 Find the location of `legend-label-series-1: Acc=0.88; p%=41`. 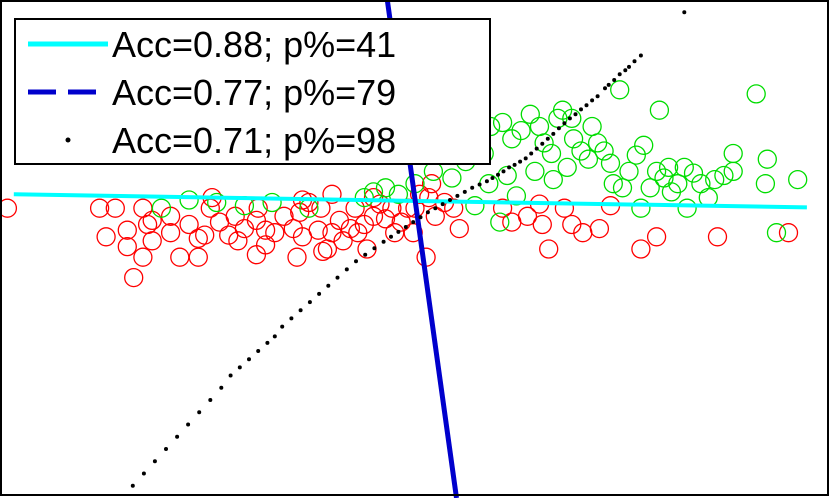

legend-label-series-1: Acc=0.88; p%=41 is located at coordinates (254, 44).